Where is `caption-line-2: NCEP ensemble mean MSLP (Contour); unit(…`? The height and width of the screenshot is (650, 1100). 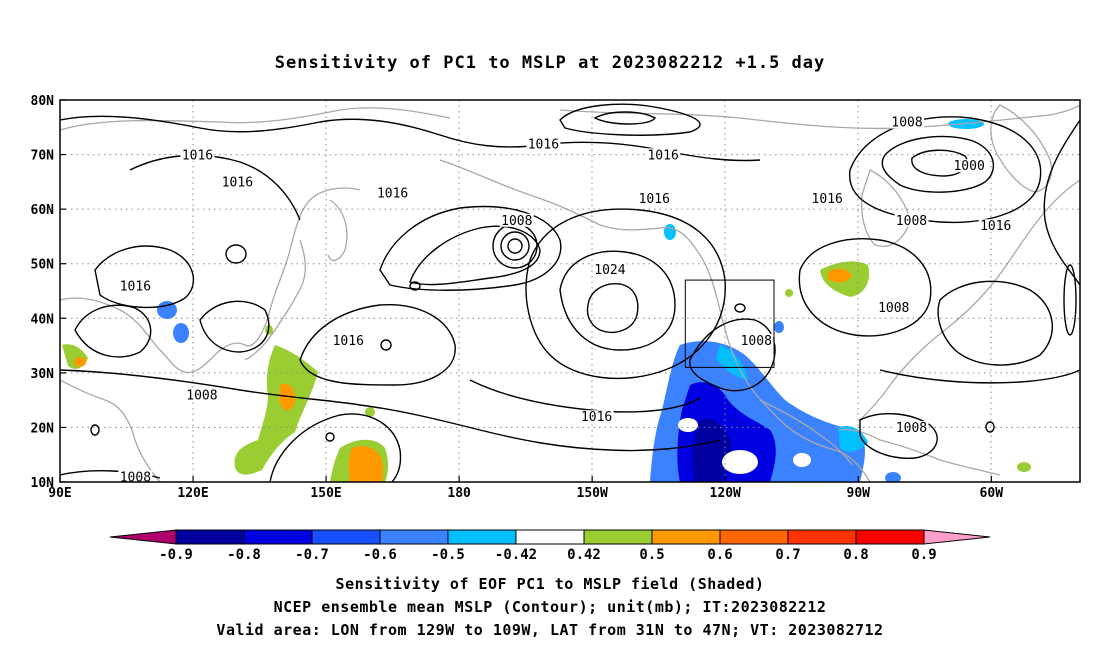
caption-line-2: NCEP ensemble mean MSLP (Contour); unit(… is located at coordinates (550, 607).